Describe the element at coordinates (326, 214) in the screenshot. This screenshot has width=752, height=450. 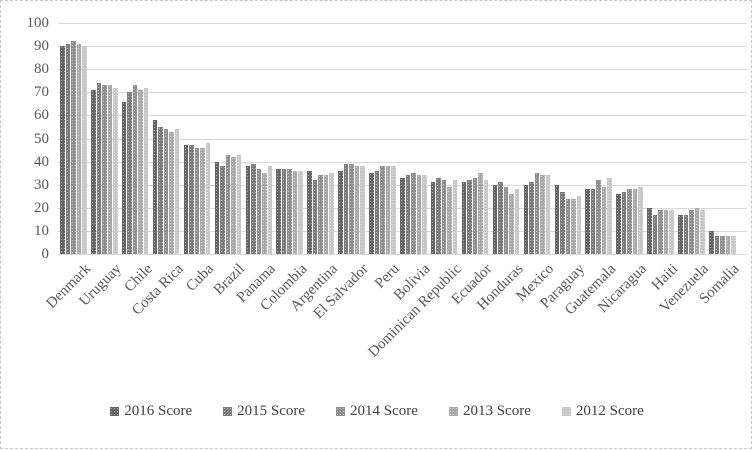
I see `bar-2013-argentina` at that location.